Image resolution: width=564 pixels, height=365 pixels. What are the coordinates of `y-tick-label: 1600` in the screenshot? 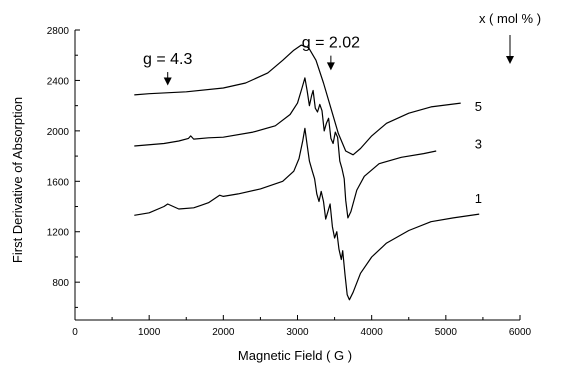 It's located at (58, 182).